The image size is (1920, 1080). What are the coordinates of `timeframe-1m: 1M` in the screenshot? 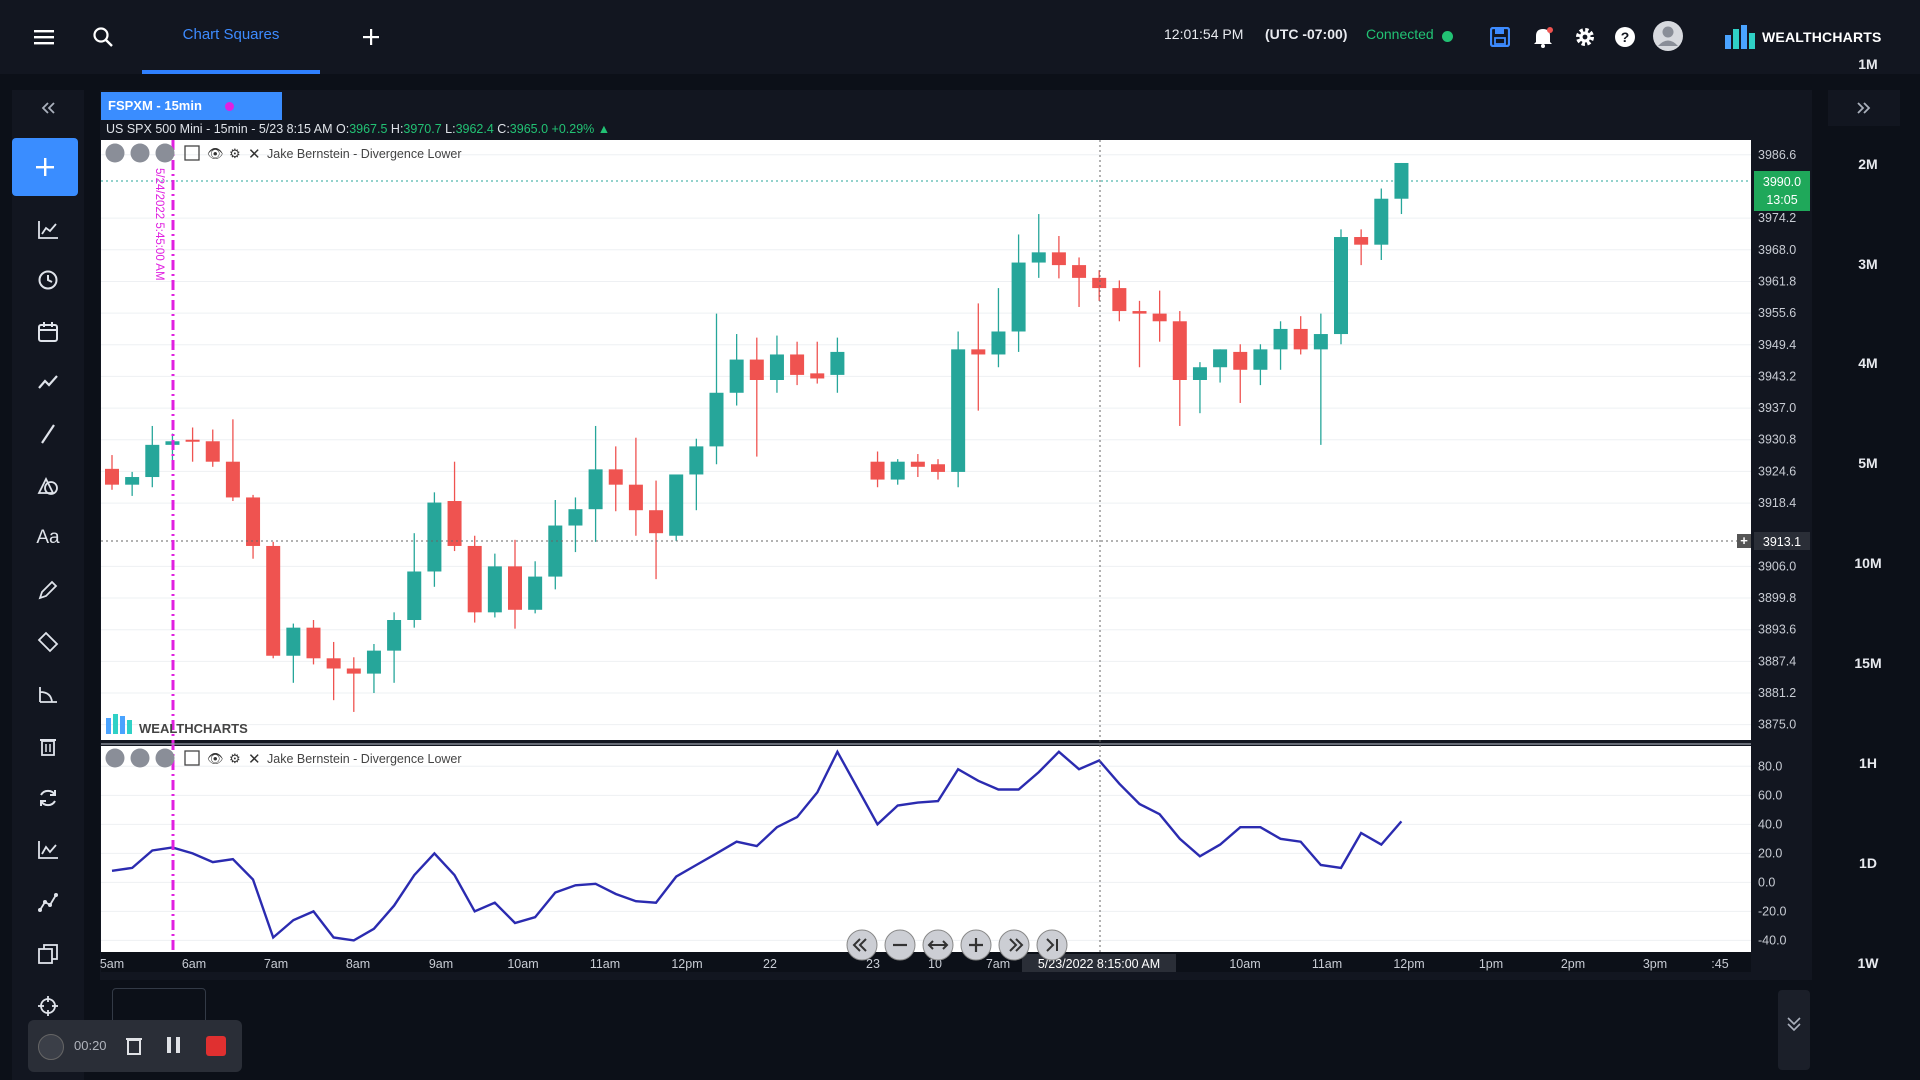 It's located at (1868, 64).